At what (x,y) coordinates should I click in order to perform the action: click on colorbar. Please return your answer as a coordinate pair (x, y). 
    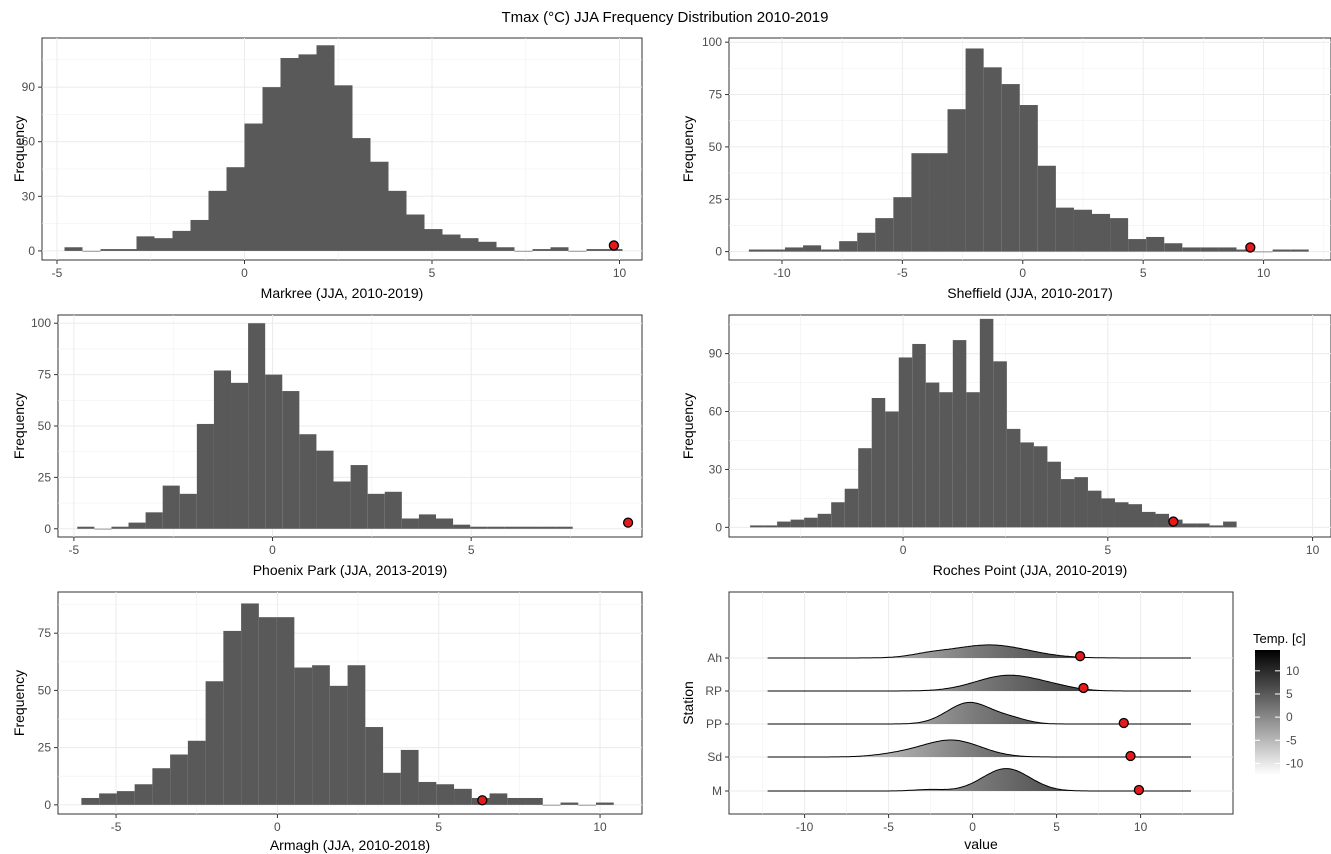
    Looking at the image, I should click on (1267, 712).